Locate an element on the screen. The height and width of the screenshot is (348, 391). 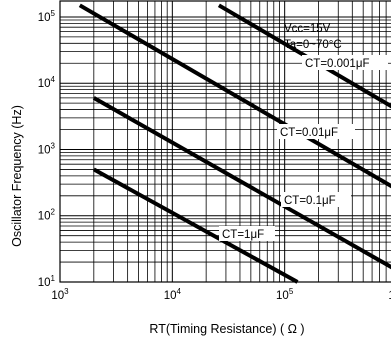
series-label-2: CT=0.1μF is located at coordinates (310, 201).